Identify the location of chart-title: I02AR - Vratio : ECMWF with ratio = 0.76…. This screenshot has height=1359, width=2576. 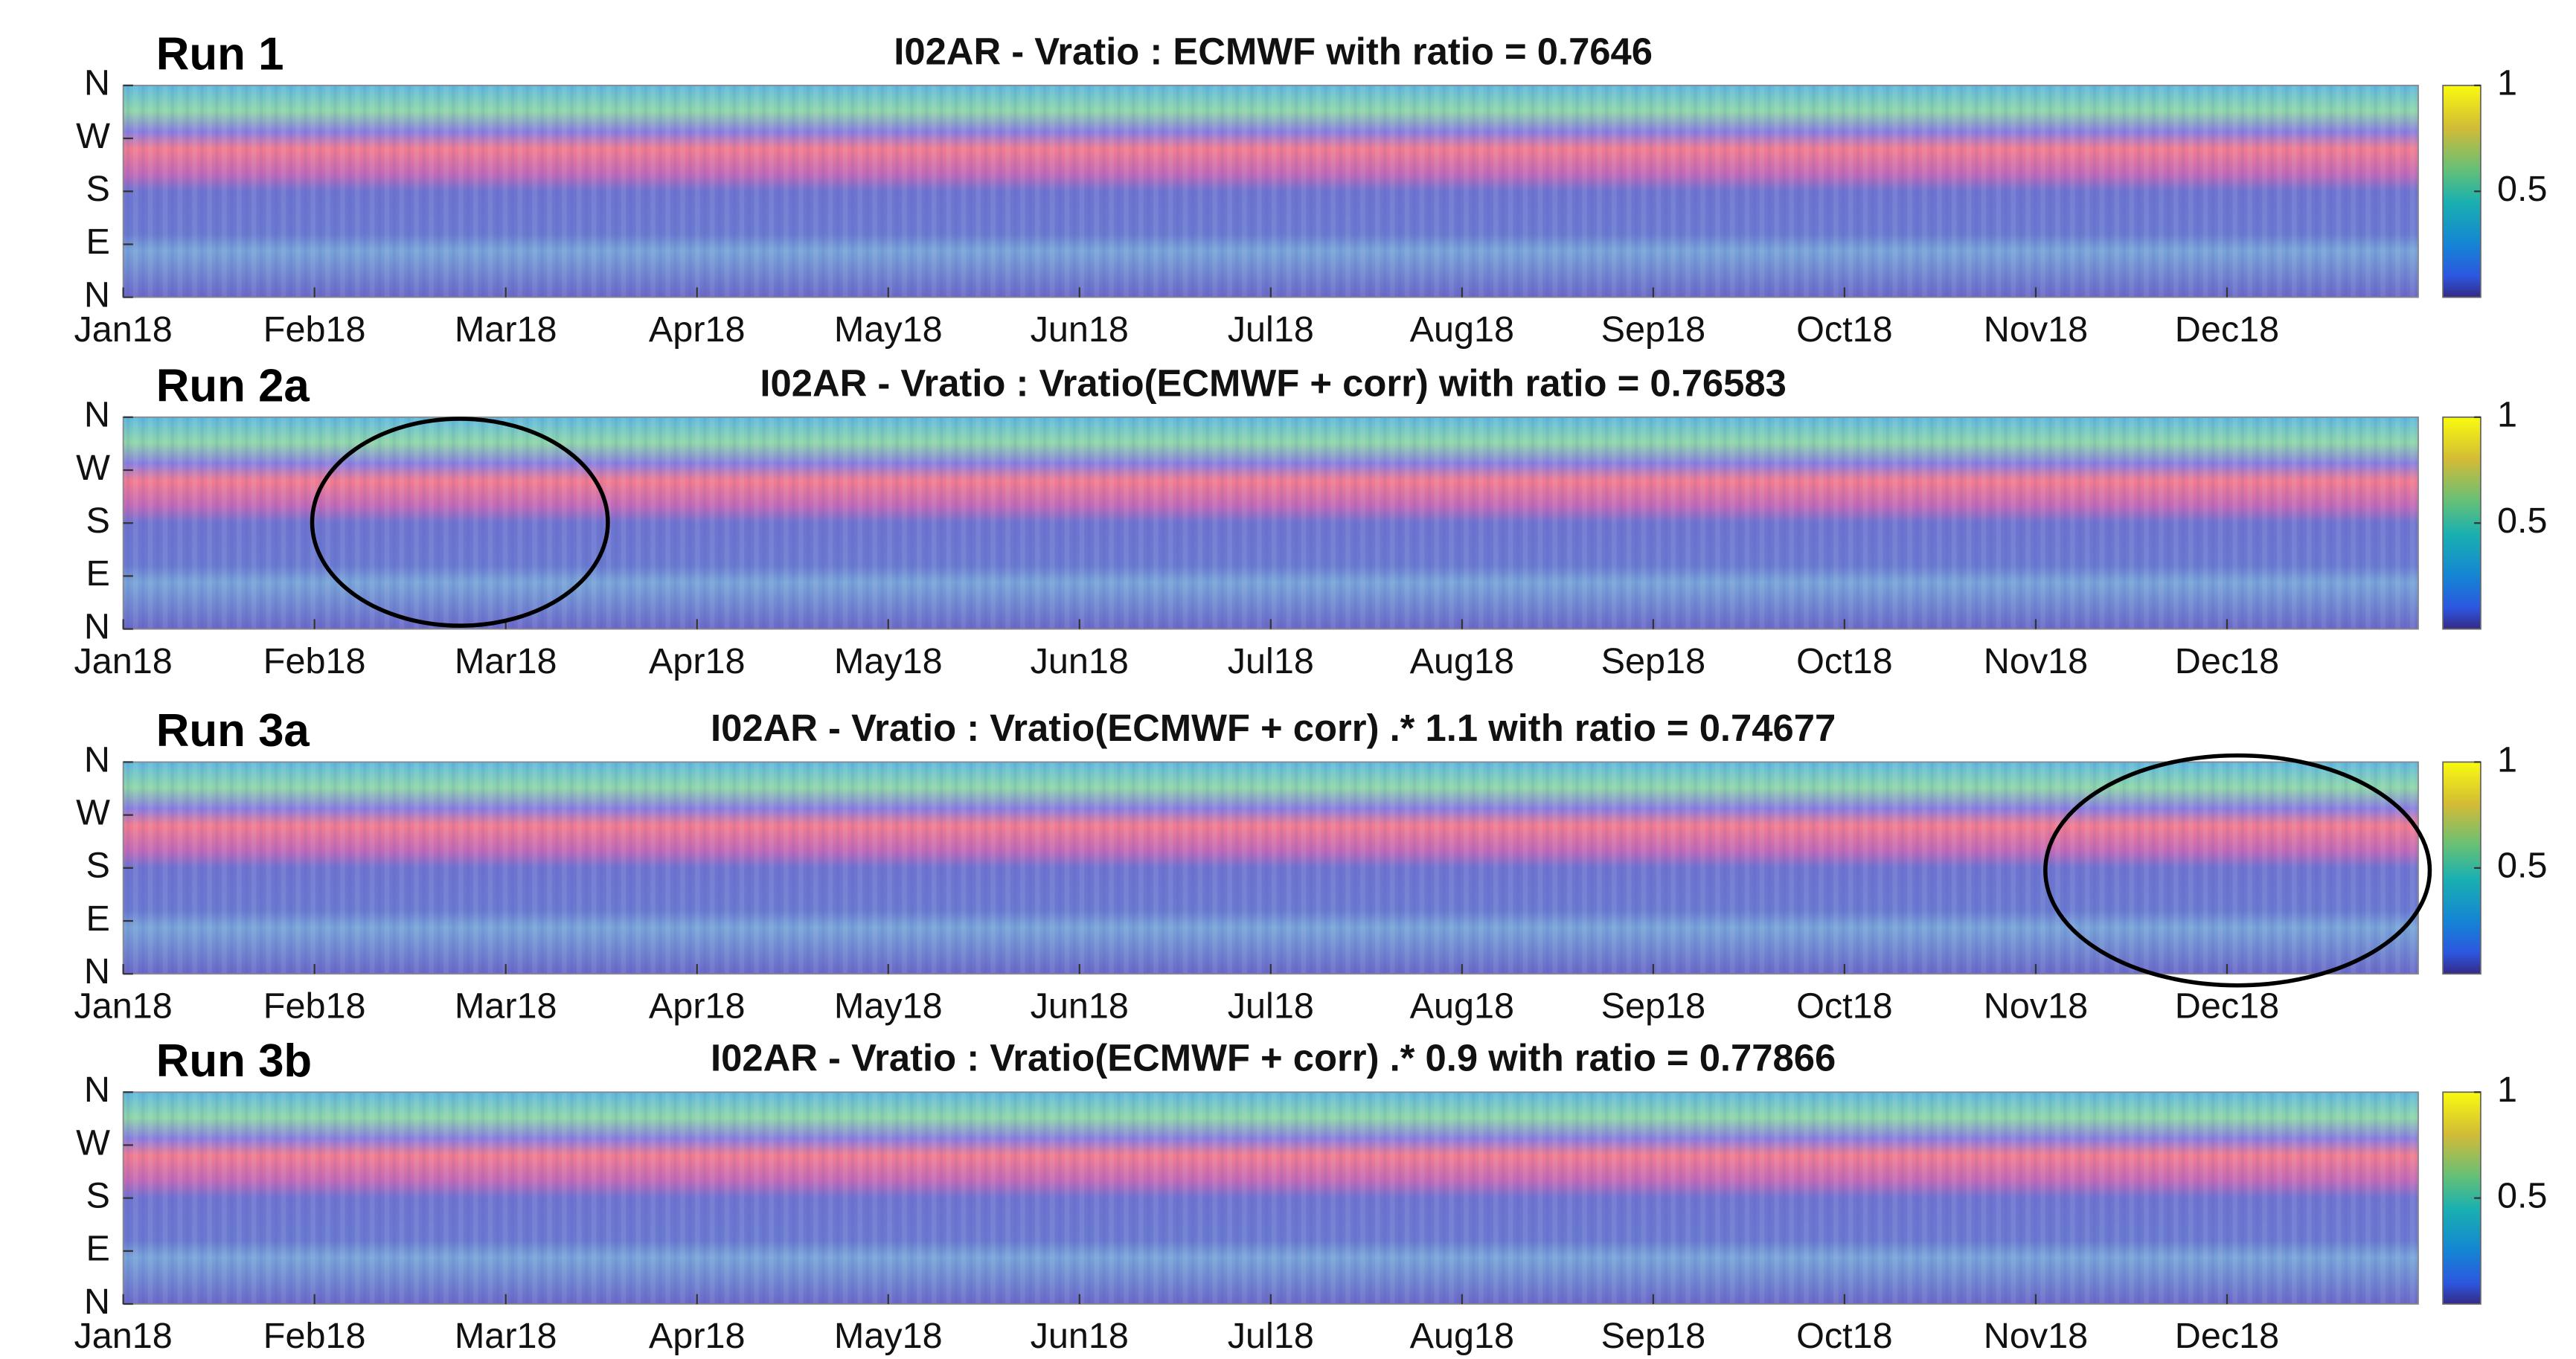
(1273, 51).